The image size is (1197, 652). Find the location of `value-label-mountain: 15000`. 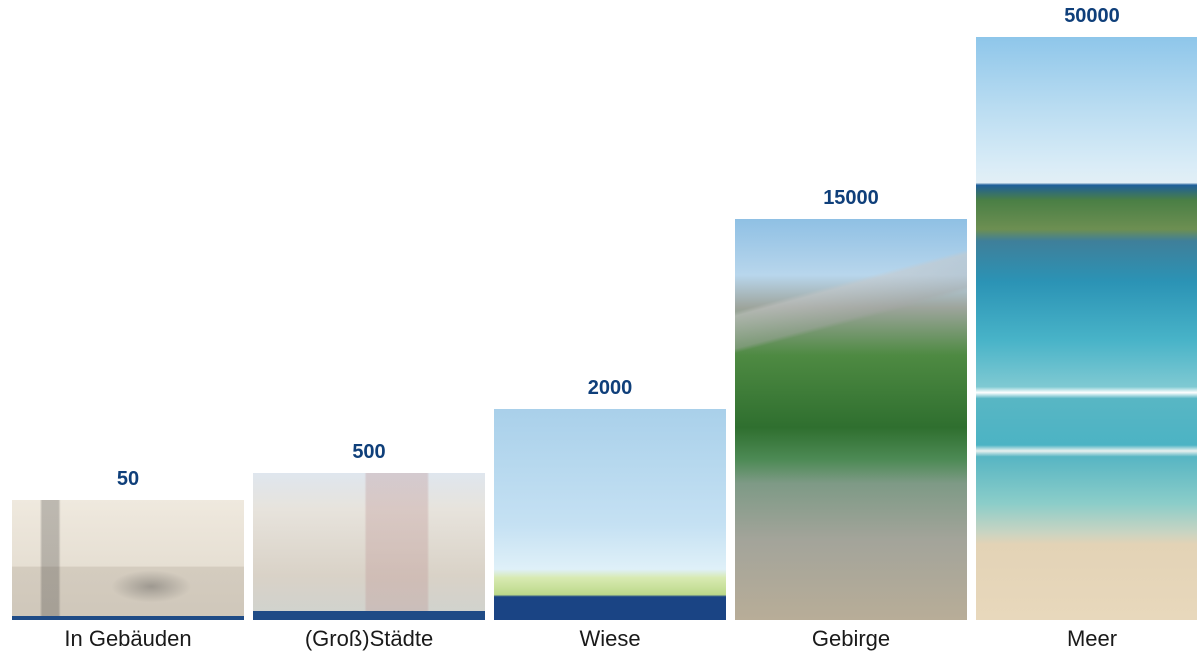

value-label-mountain: 15000 is located at coordinates (851, 198).